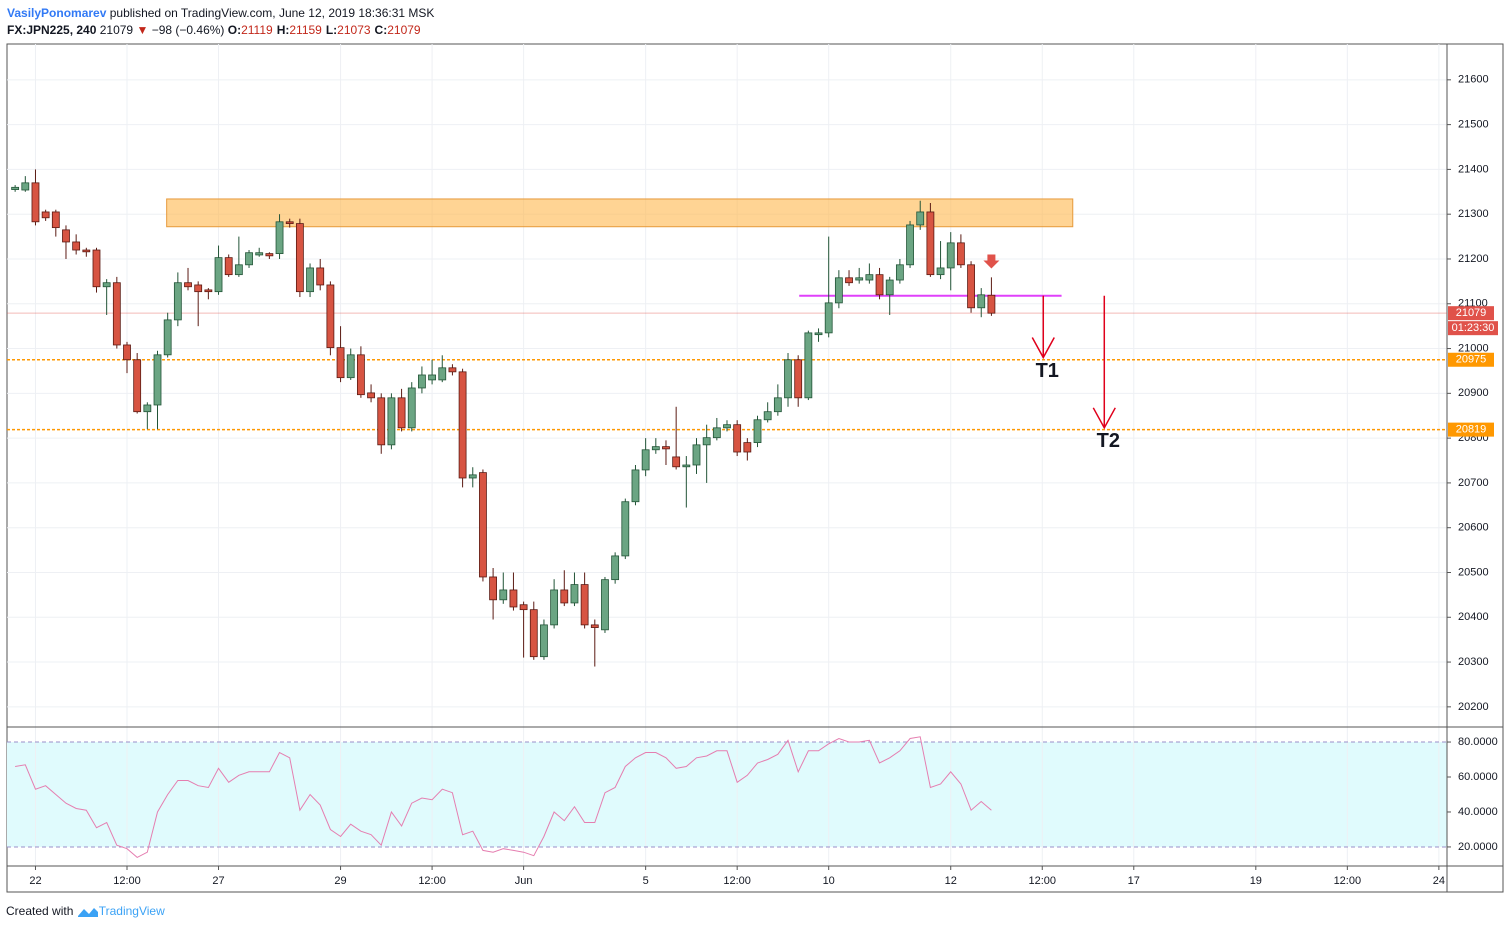  Describe the element at coordinates (951, 881) in the screenshot. I see `x-tick-label: 12` at that location.